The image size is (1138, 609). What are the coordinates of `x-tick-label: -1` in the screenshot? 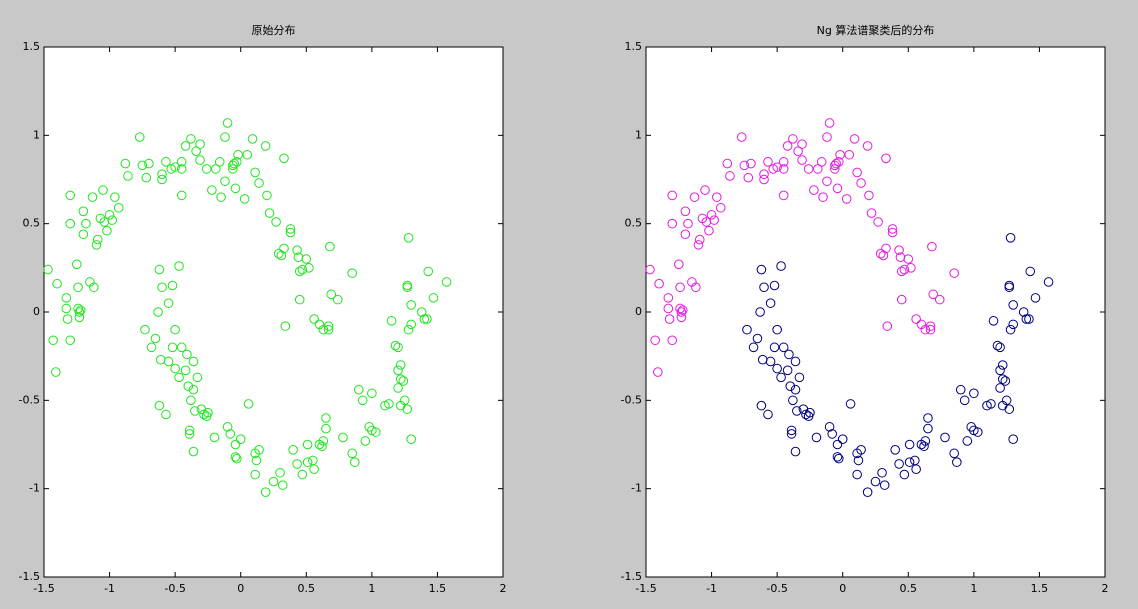 It's located at (109, 588).